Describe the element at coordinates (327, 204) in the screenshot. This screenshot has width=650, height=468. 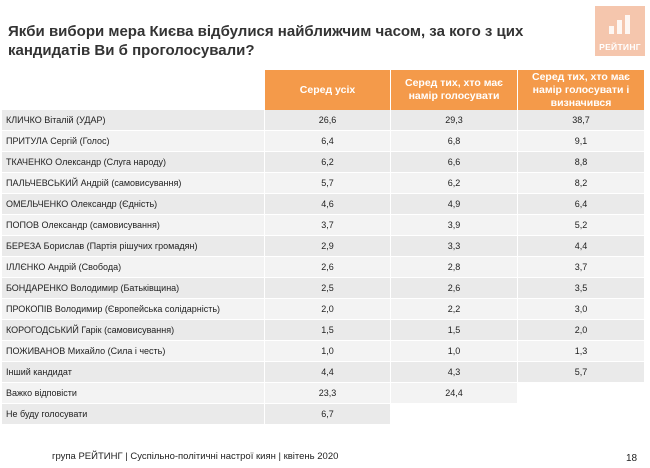
I see `value-all: 4,6` at that location.